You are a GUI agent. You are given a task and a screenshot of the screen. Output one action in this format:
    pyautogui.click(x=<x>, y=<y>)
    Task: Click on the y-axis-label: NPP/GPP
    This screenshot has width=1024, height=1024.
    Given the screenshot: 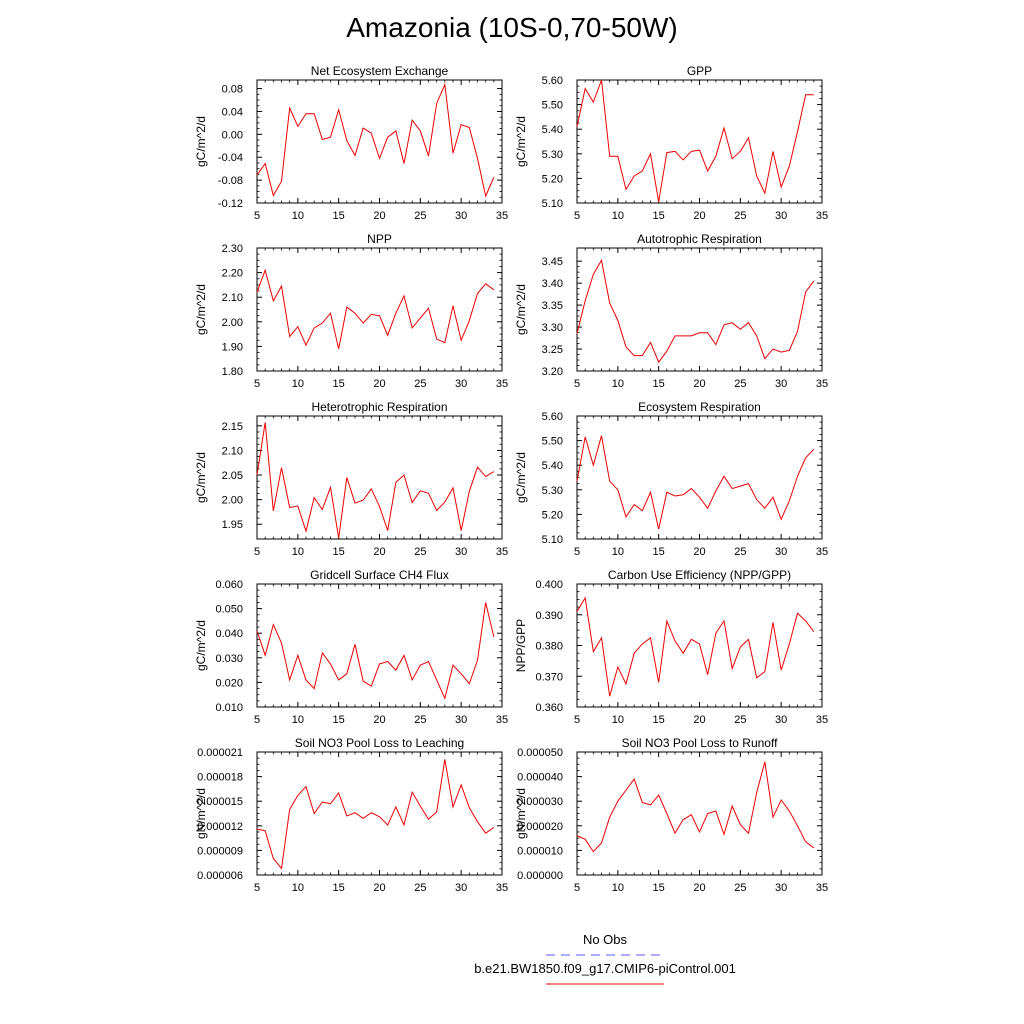 What is the action you would take?
    pyautogui.click(x=521, y=645)
    